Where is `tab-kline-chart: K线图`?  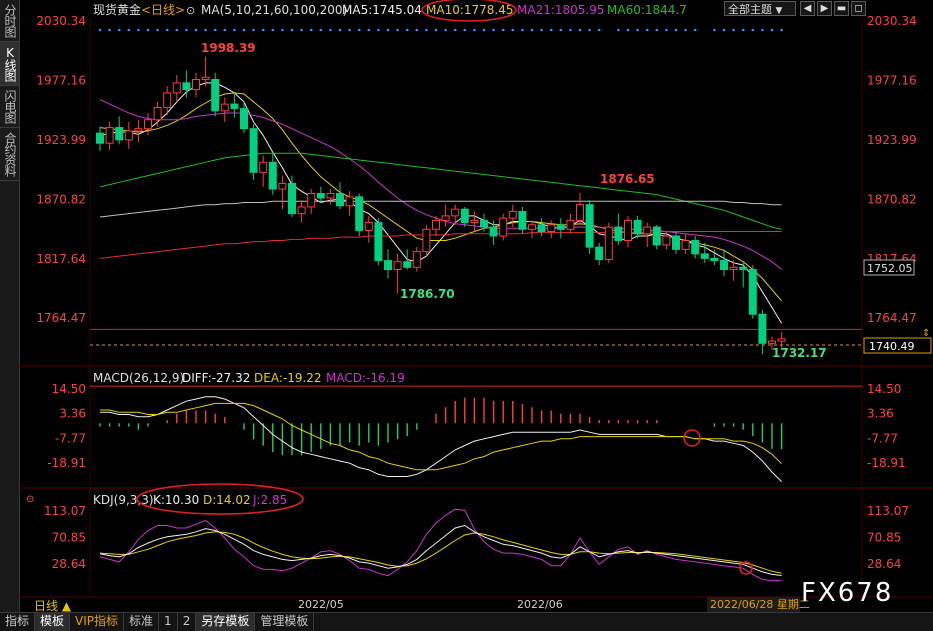 tab-kline-chart: K线图 is located at coordinates (9, 64).